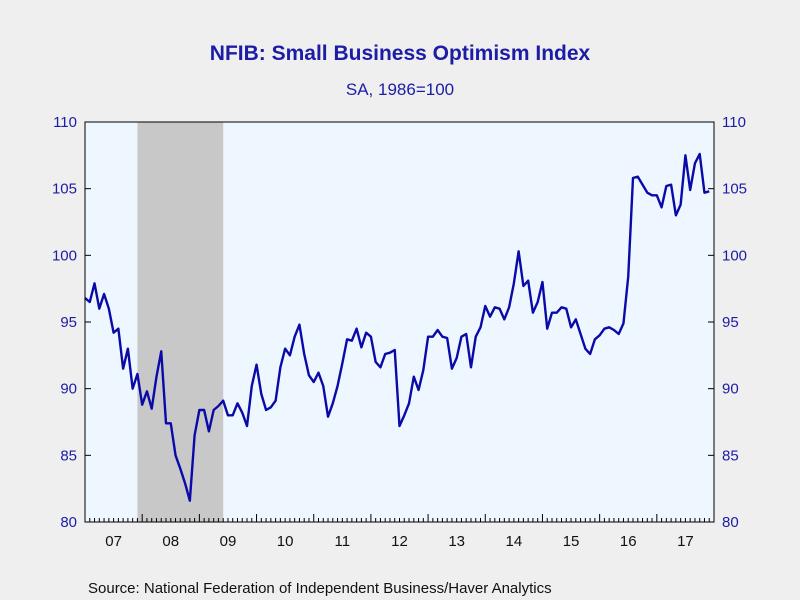 The image size is (800, 600). What do you see at coordinates (730, 522) in the screenshot?
I see `y-right-tick-label: 80` at bounding box center [730, 522].